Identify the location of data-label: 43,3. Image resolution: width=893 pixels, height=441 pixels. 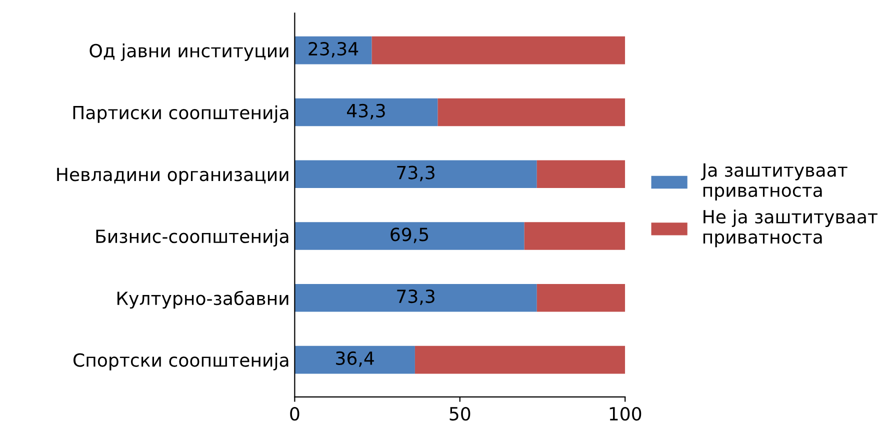
(366, 112).